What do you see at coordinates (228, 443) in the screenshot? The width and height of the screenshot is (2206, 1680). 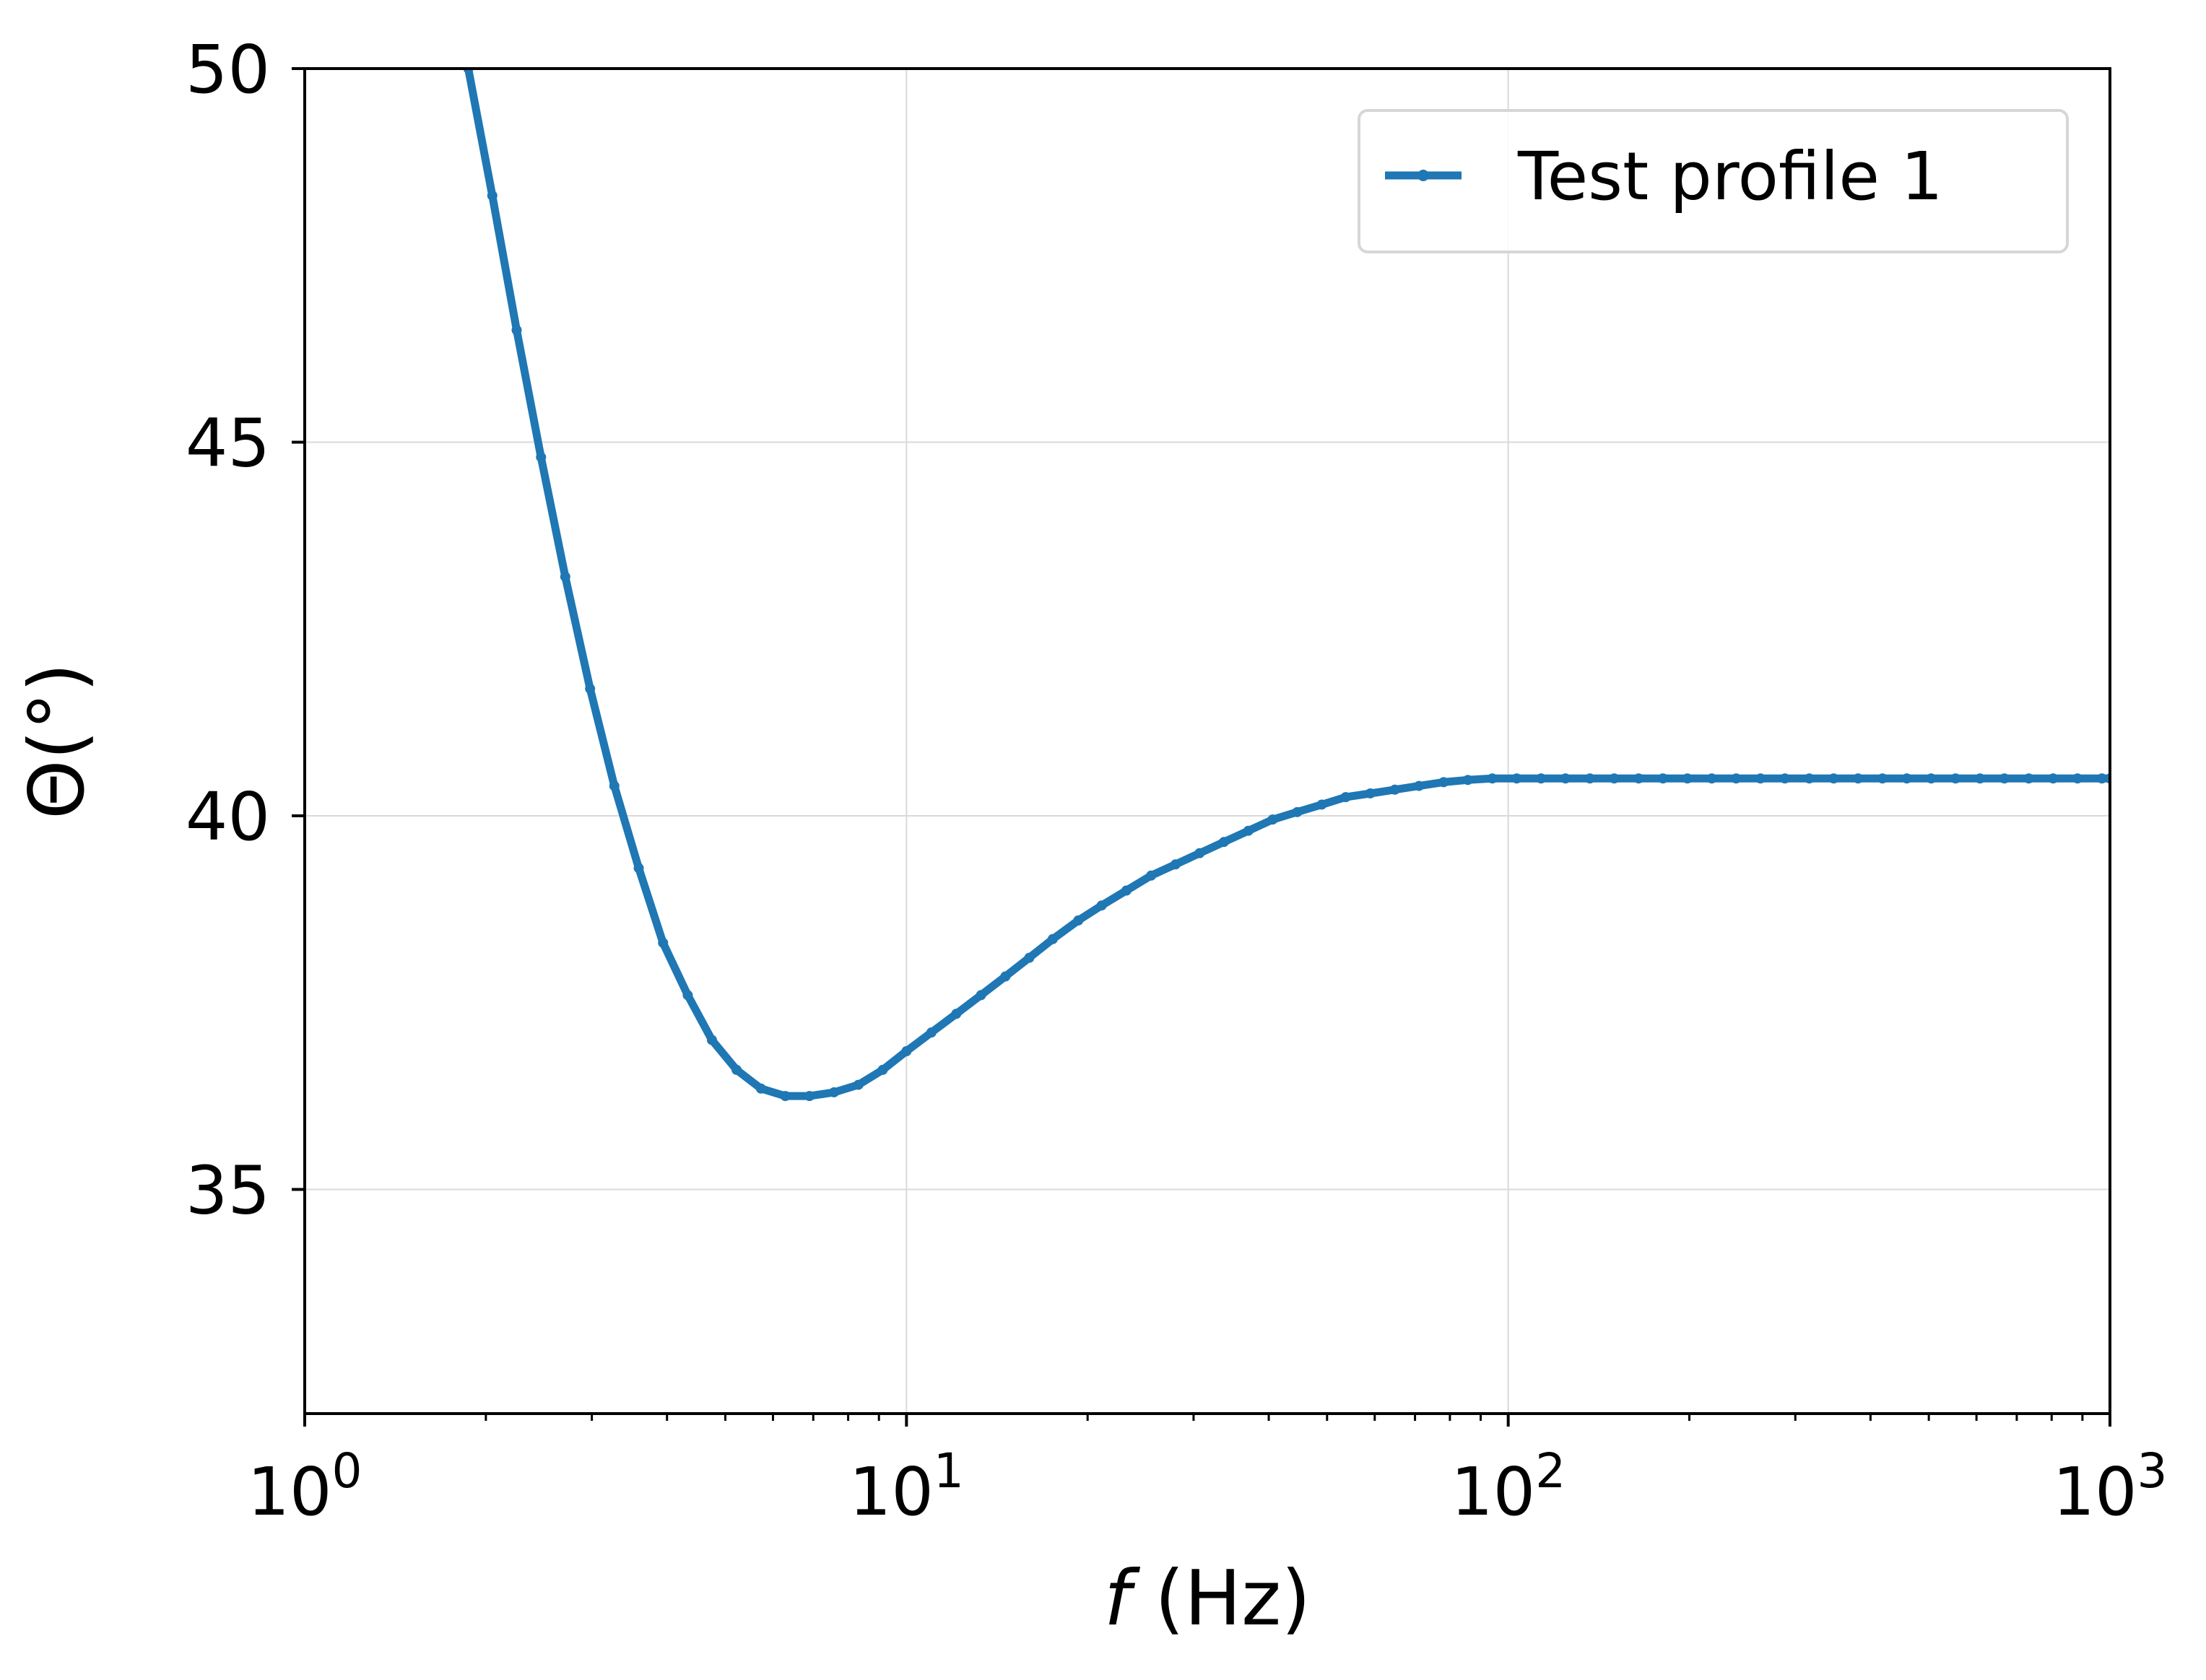 I see `y-tick-label: 45` at bounding box center [228, 443].